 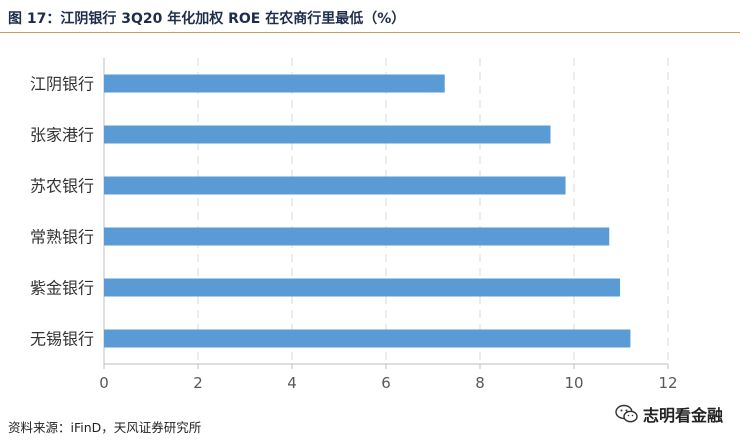 I want to click on x-tick-label: 6, so click(x=386, y=383).